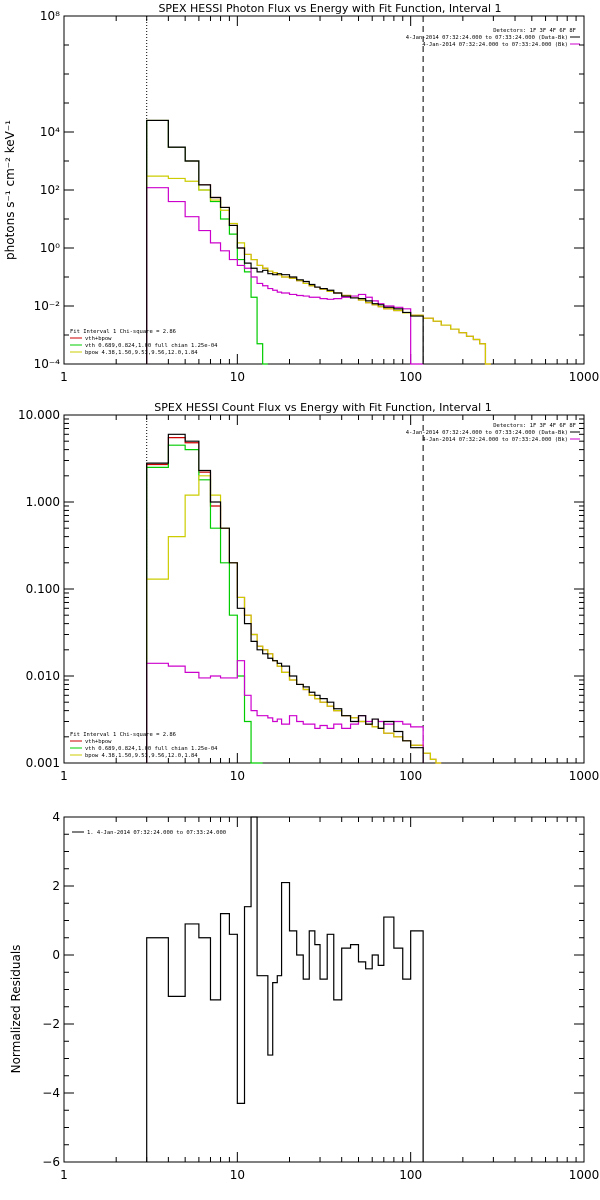 The width and height of the screenshot is (600, 1200). Describe the element at coordinates (43, 589) in the screenshot. I see `y-tick-label-2: 0.100` at that location.